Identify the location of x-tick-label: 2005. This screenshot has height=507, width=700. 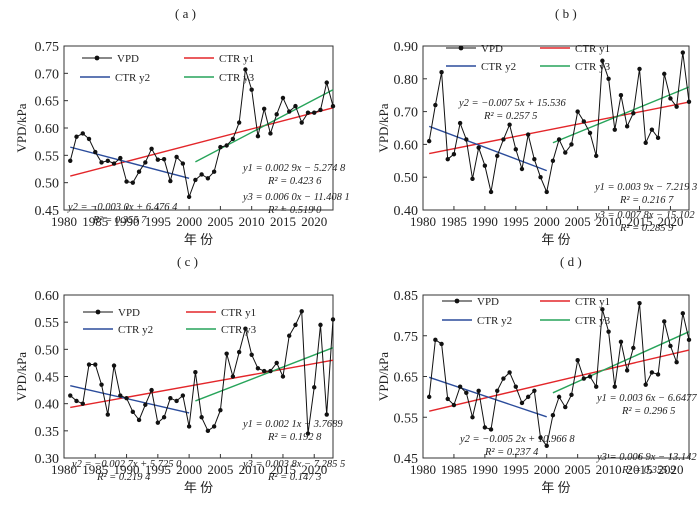
(220, 469).